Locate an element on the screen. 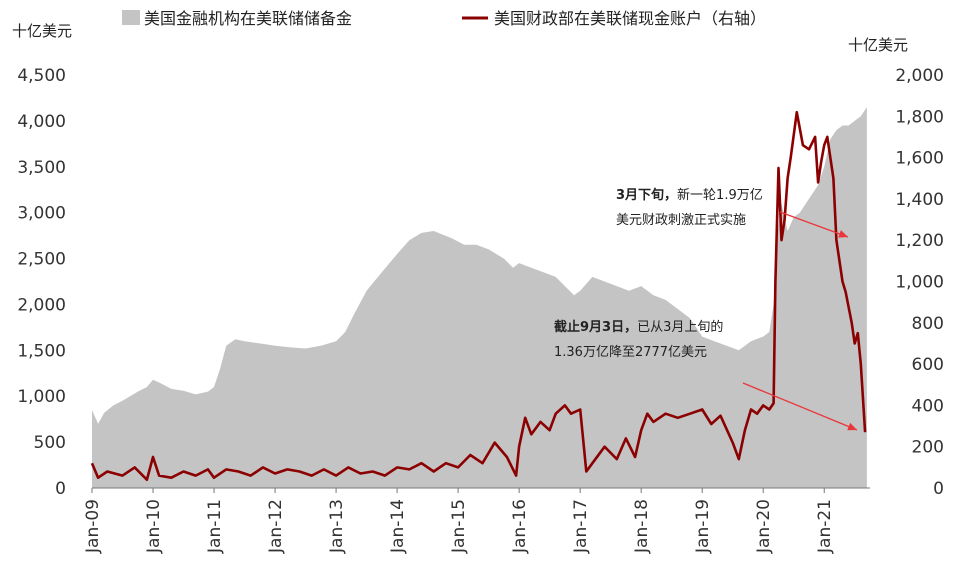 The image size is (960, 577). x-tick-label: Jan-11 is located at coordinates (215, 526).